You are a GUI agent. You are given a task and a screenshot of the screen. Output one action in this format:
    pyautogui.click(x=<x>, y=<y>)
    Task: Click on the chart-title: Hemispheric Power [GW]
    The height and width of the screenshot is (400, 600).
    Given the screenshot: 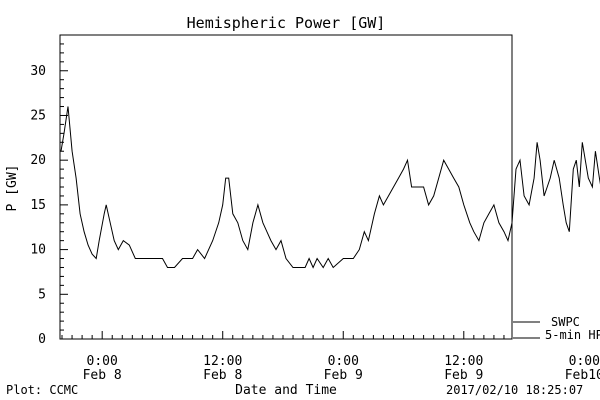 What is the action you would take?
    pyautogui.click(x=286, y=23)
    